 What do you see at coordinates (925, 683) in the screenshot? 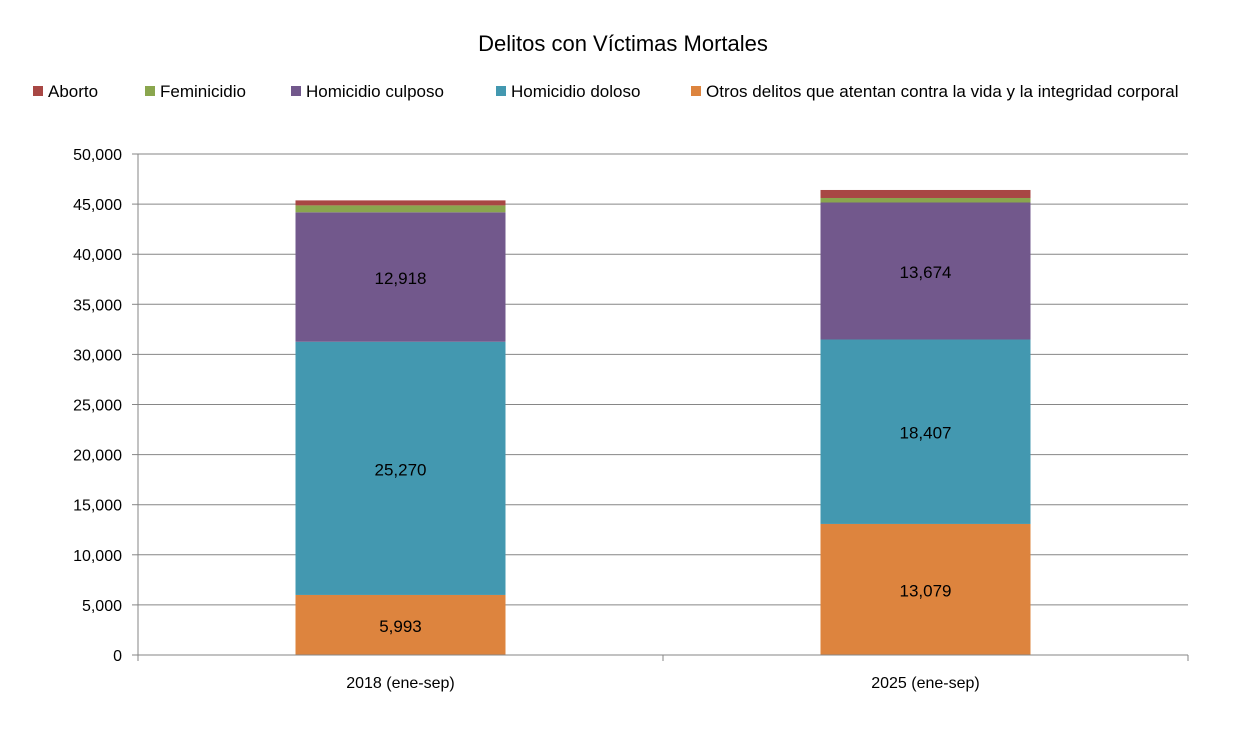
I see `x-tick-label: 2025 (ene-sep)` at bounding box center [925, 683].